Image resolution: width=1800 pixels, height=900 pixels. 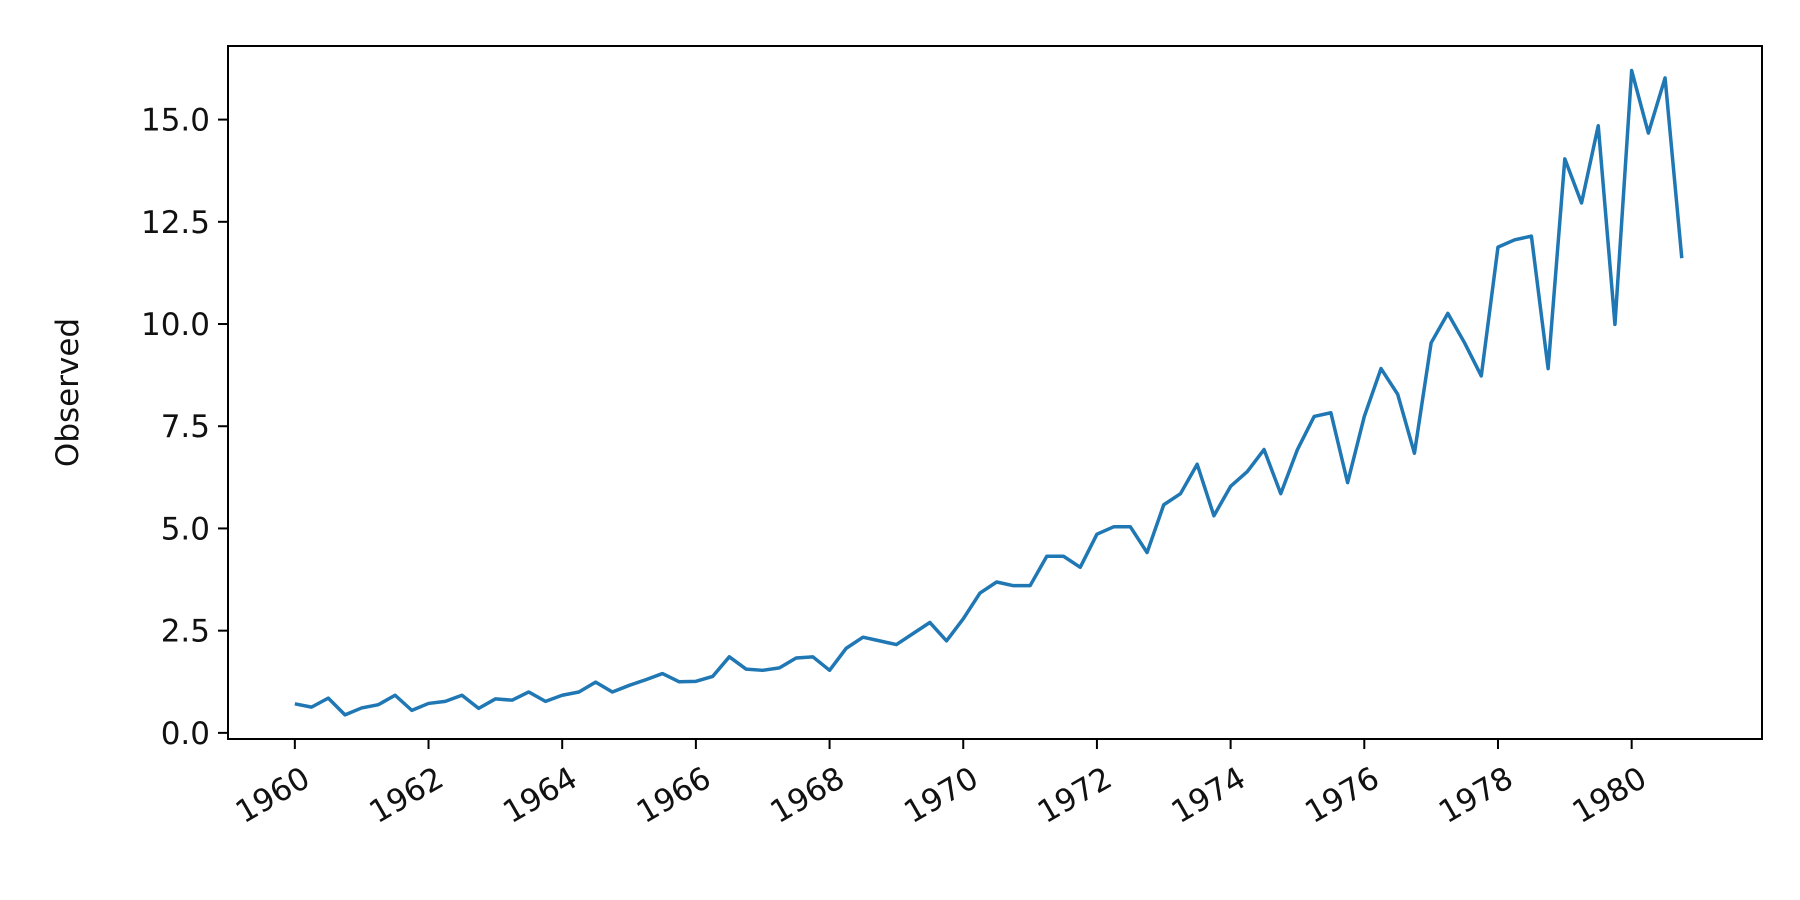 What do you see at coordinates (175, 325) in the screenshot?
I see `y-tick-label: 10.0` at bounding box center [175, 325].